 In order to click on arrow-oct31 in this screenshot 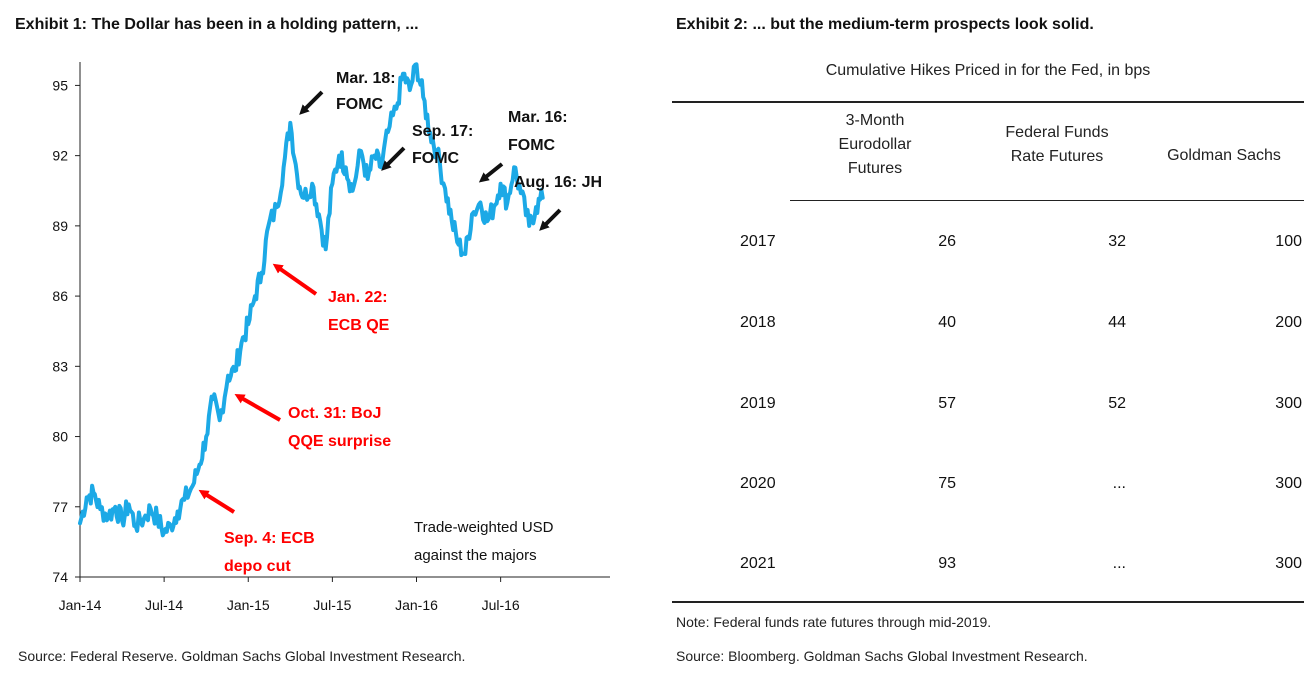, I will do `click(257, 408)`.